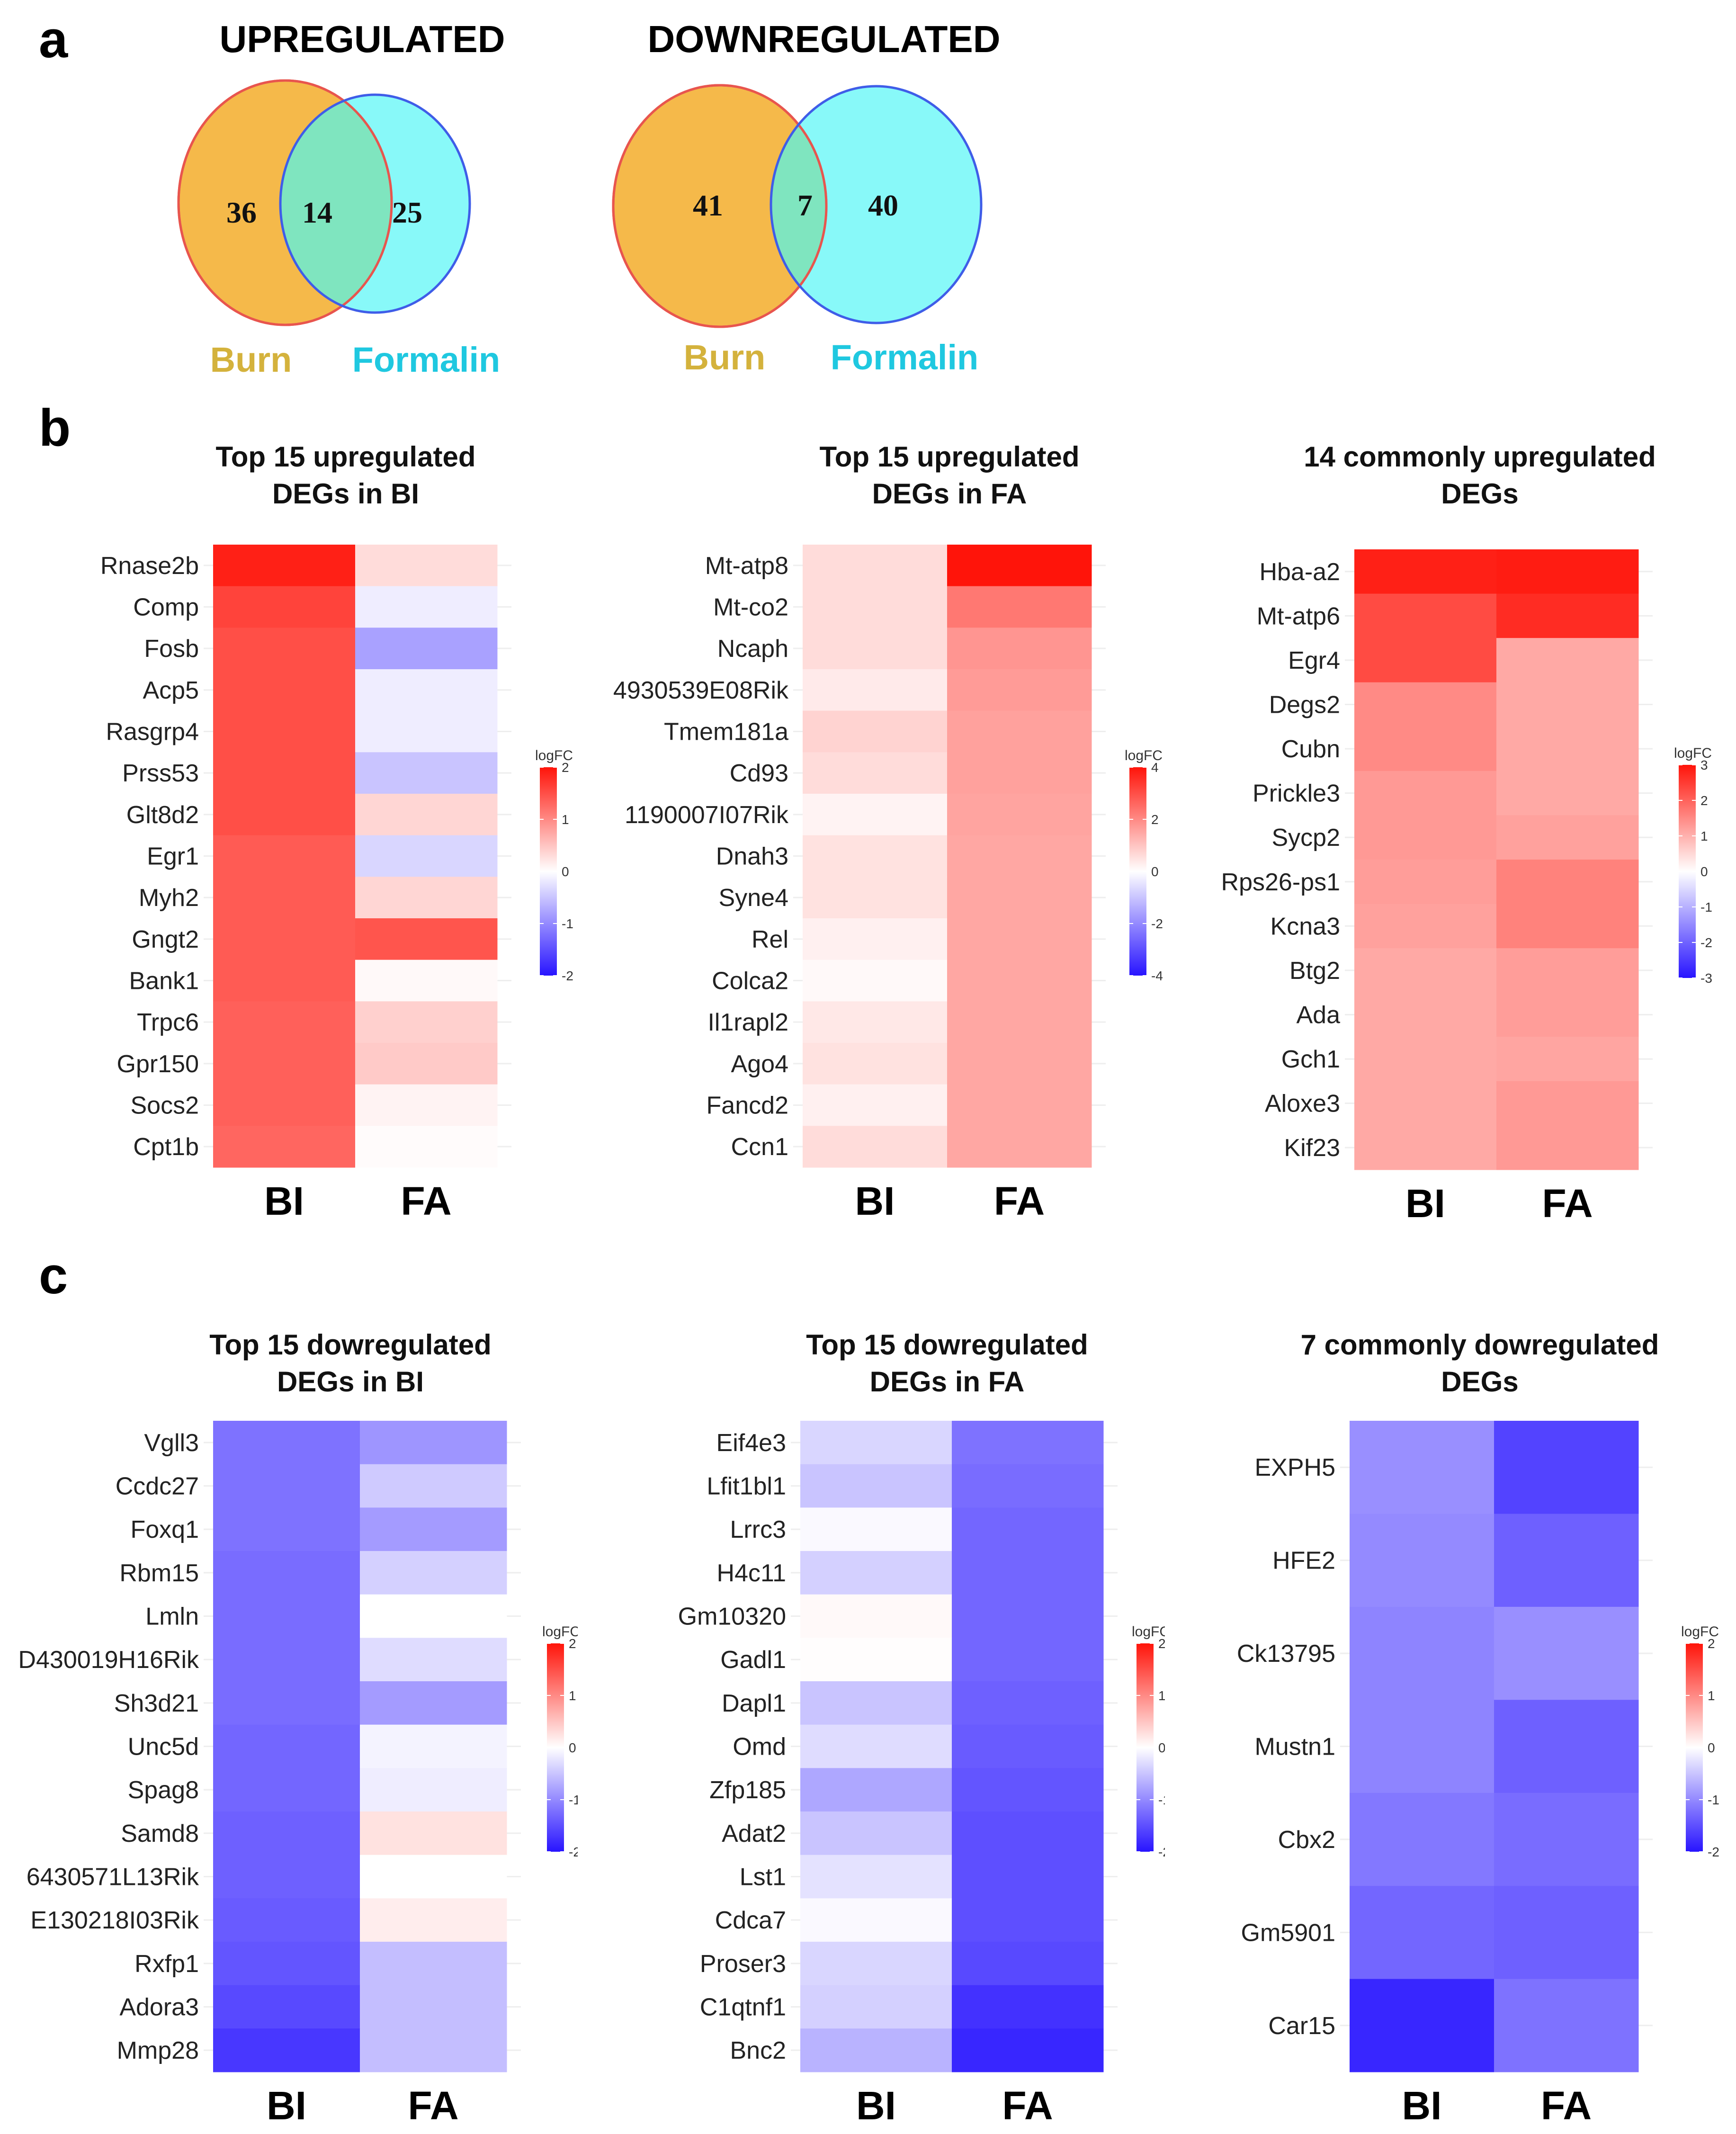  What do you see at coordinates (743, 2007) in the screenshot?
I see `gene-label: C1qtnf1` at bounding box center [743, 2007].